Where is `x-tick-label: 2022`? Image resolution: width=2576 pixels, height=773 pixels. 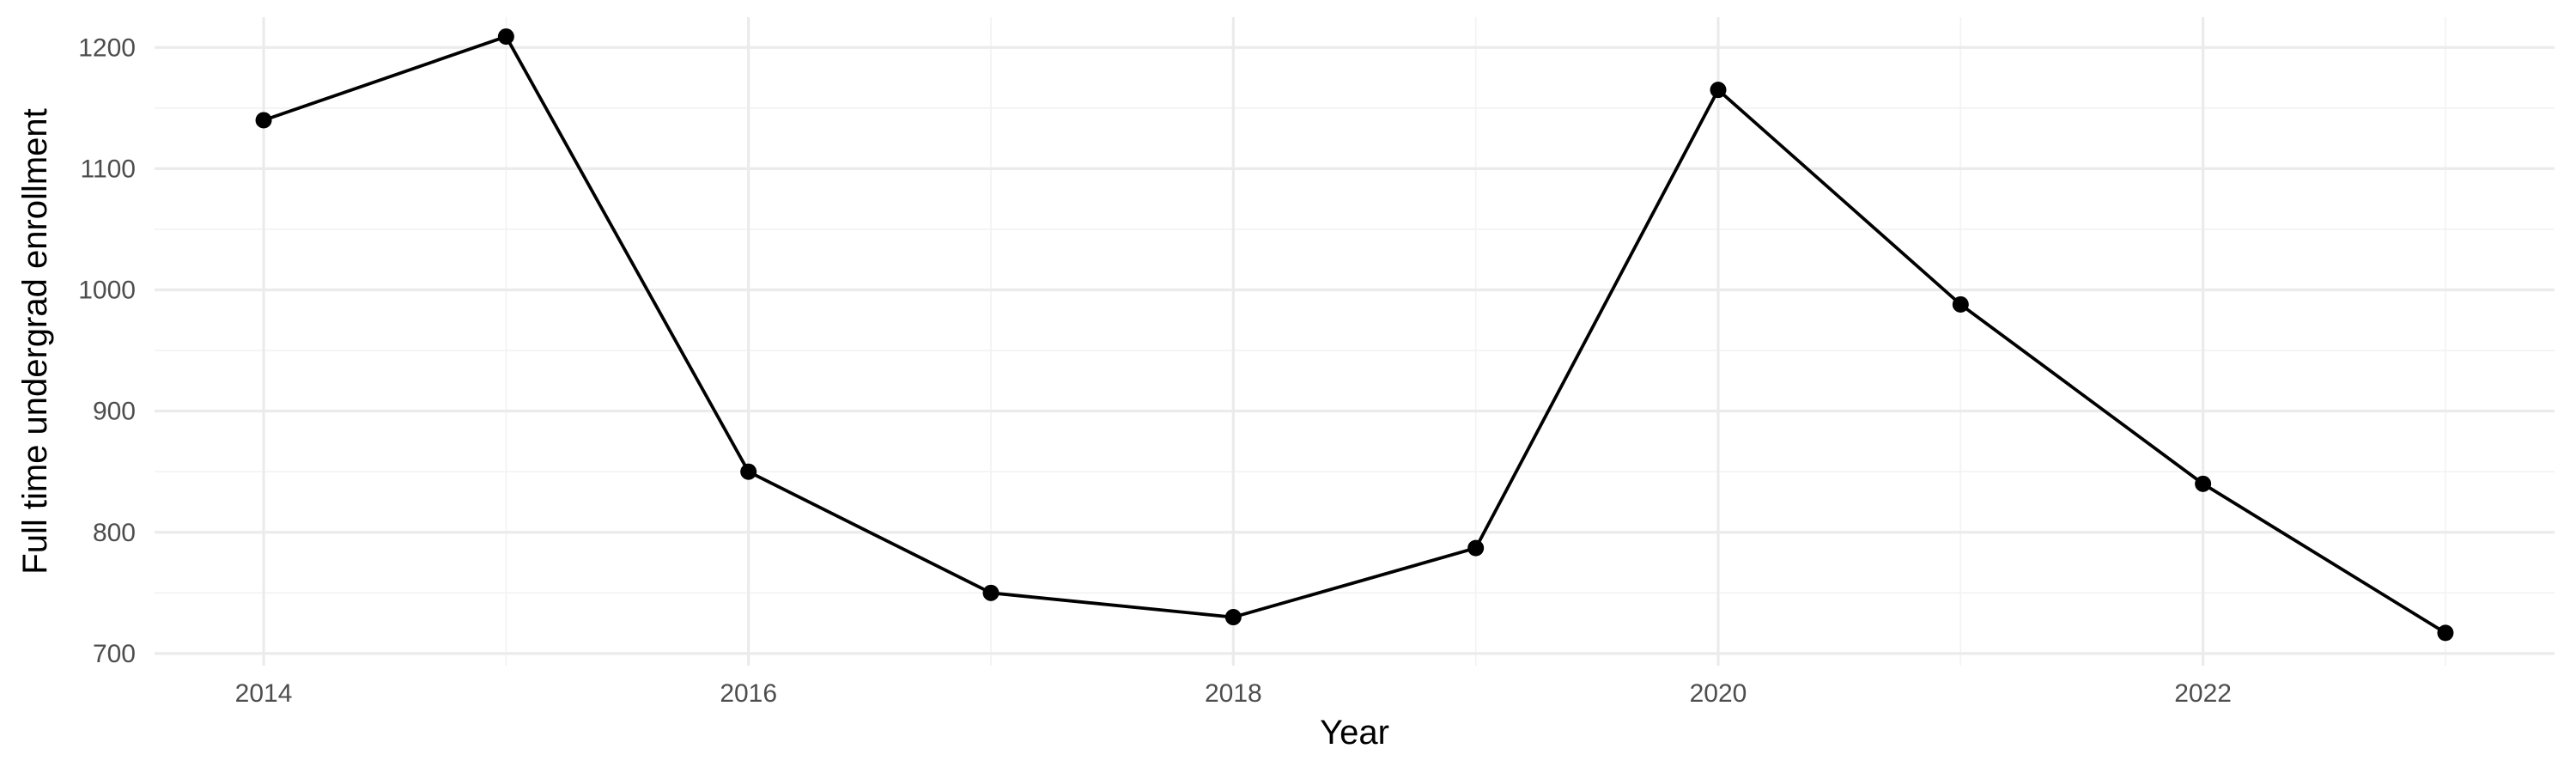
x-tick-label: 2022 is located at coordinates (2203, 693).